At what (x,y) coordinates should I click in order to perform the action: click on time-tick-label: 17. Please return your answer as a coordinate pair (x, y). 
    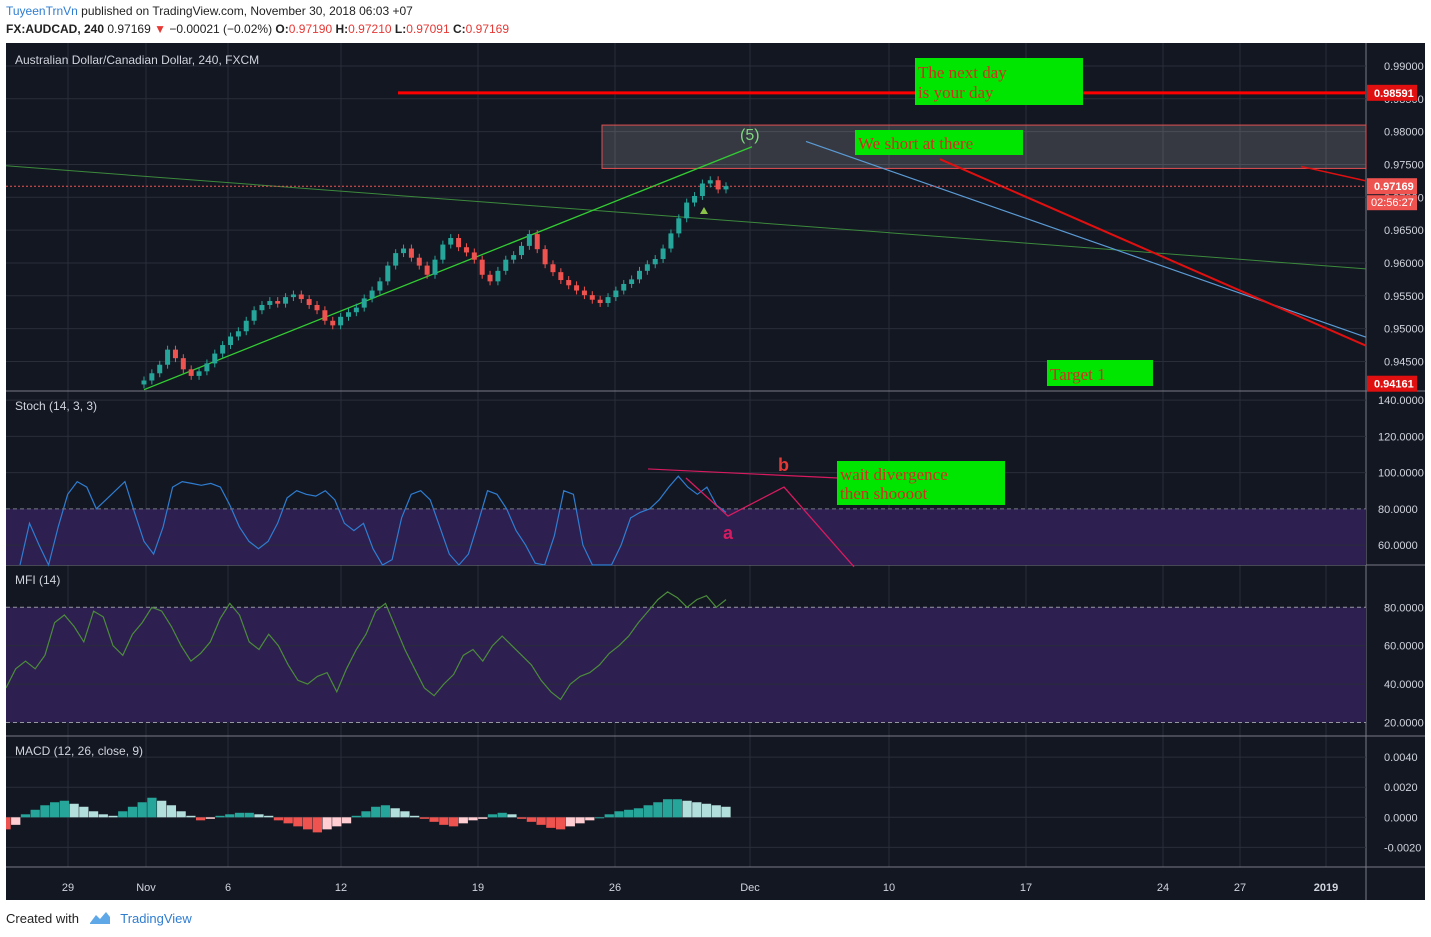
    Looking at the image, I should click on (1026, 888).